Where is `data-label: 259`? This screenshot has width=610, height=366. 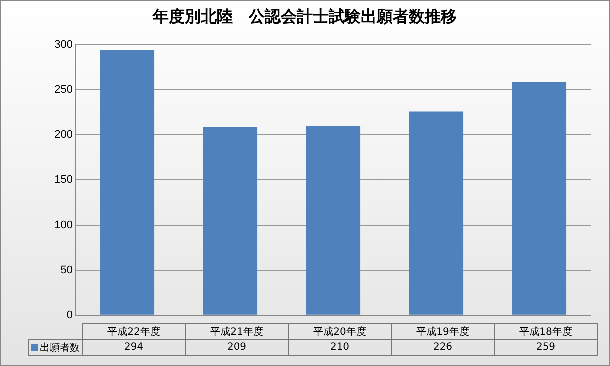 data-label: 259 is located at coordinates (546, 348).